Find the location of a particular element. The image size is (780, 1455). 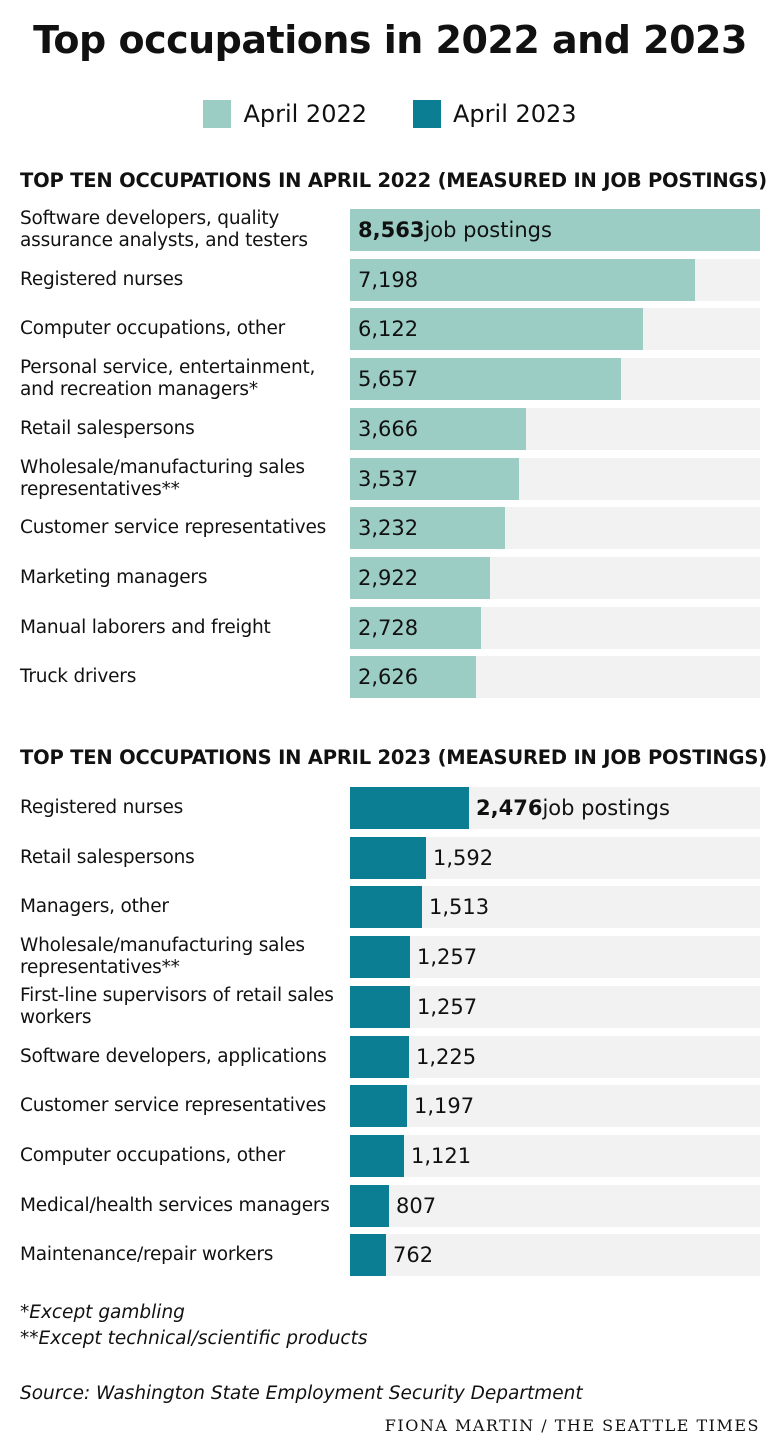

value-number: 1,592 is located at coordinates (463, 857).